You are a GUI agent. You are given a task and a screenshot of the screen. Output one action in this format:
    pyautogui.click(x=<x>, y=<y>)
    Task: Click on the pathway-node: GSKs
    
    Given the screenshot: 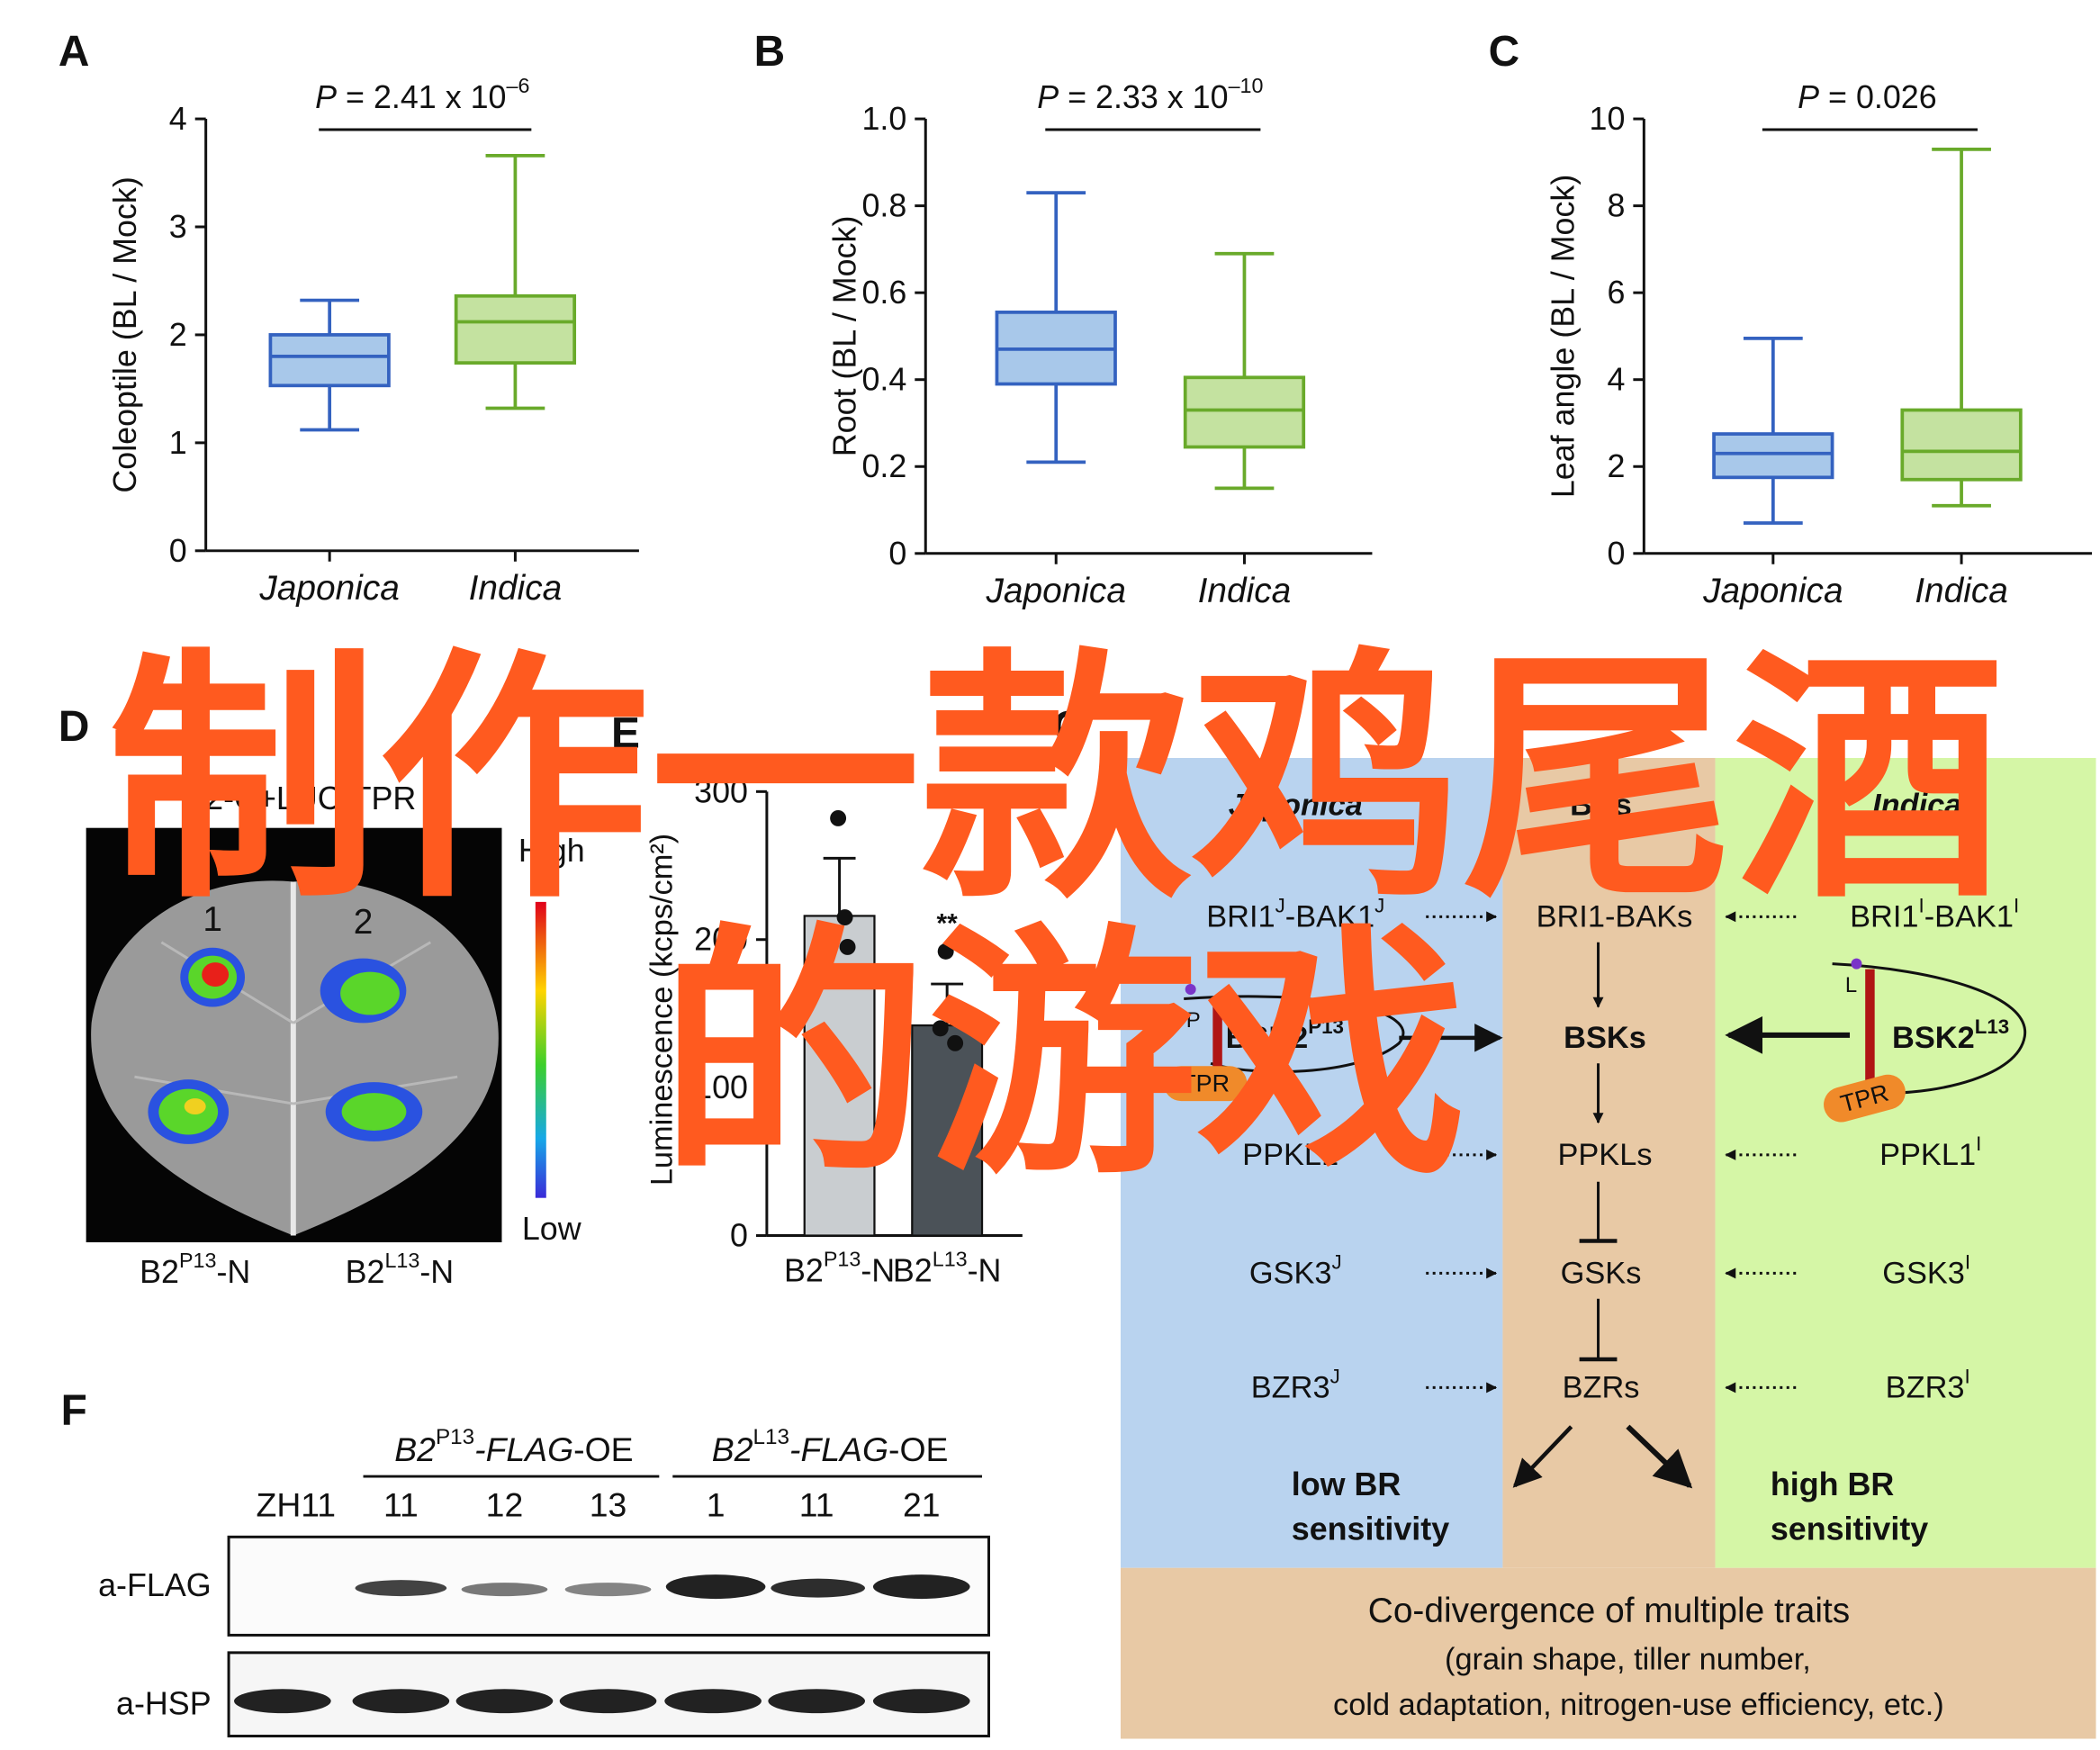 What is the action you would take?
    pyautogui.click(x=1601, y=1273)
    